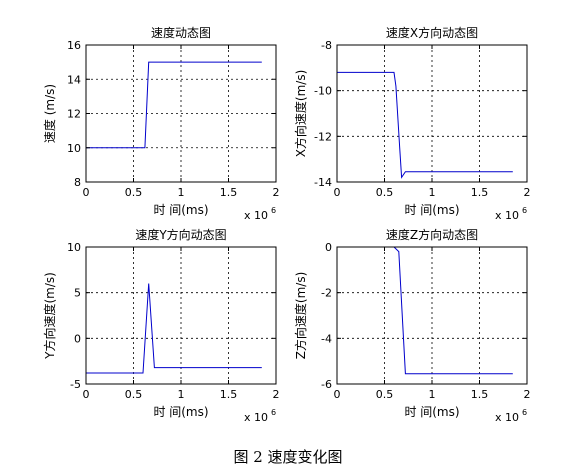 This screenshot has width=576, height=474. Describe the element at coordinates (300, 316) in the screenshot. I see `y-axis-label: Z方向速度(m/s)` at that location.